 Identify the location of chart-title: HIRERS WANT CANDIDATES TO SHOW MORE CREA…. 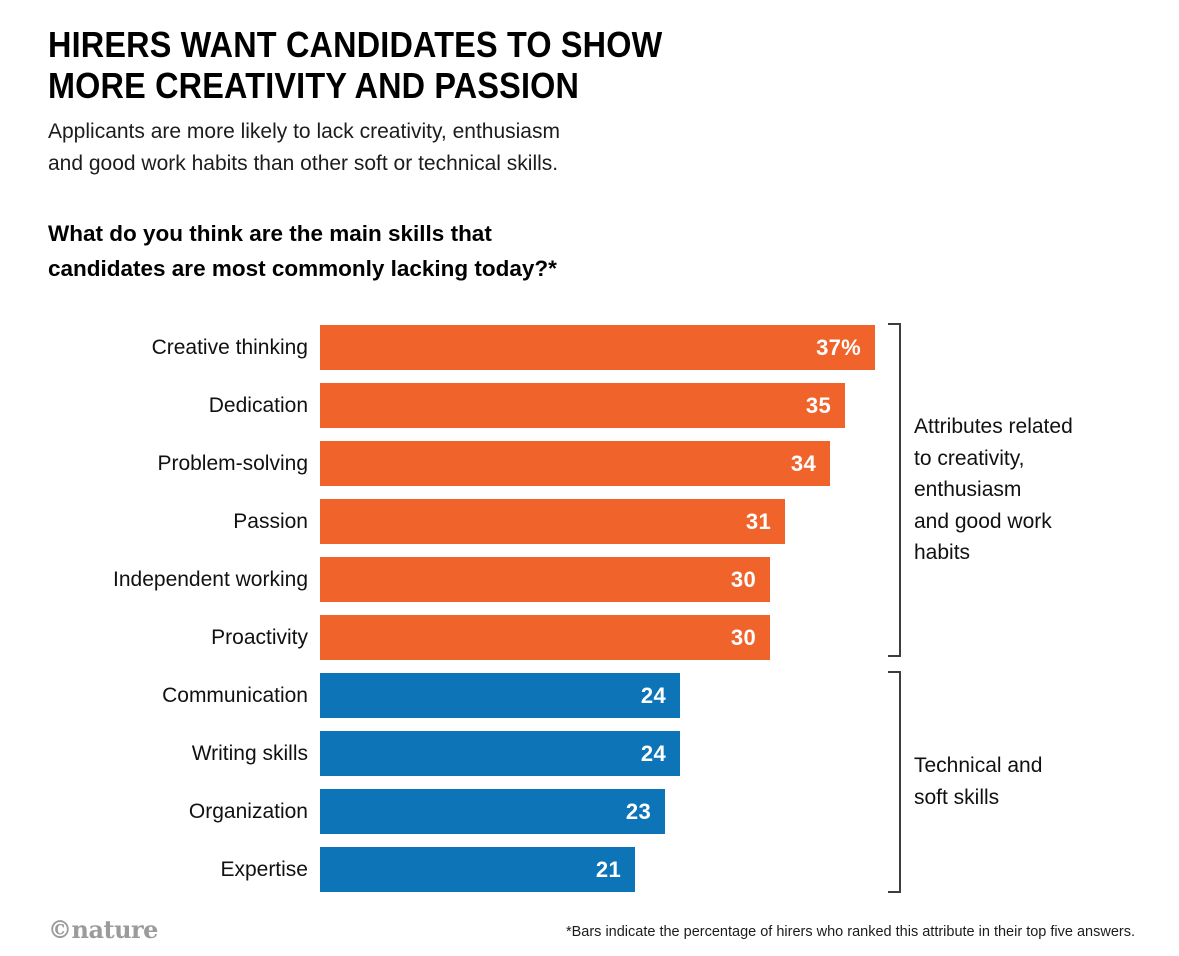
(355, 65).